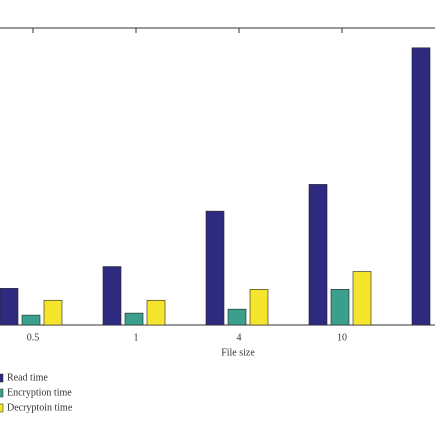  What do you see at coordinates (33, 337) in the screenshot?
I see `x-tick-label: 0.5` at bounding box center [33, 337].